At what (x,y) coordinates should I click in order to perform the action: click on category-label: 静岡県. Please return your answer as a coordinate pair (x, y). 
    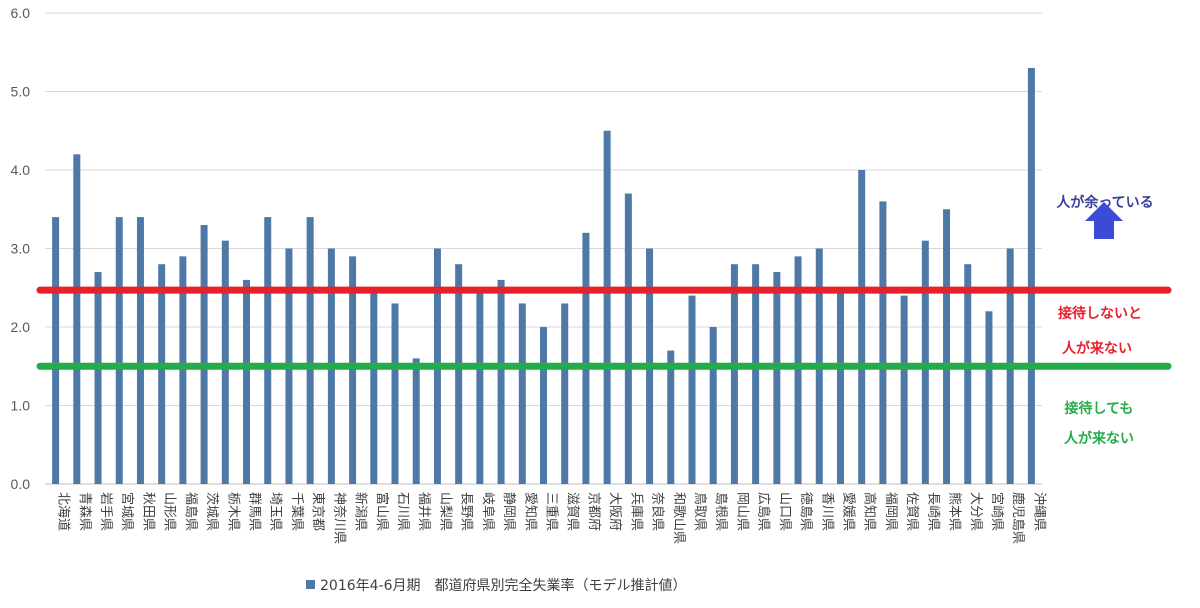
    Looking at the image, I should click on (508, 511).